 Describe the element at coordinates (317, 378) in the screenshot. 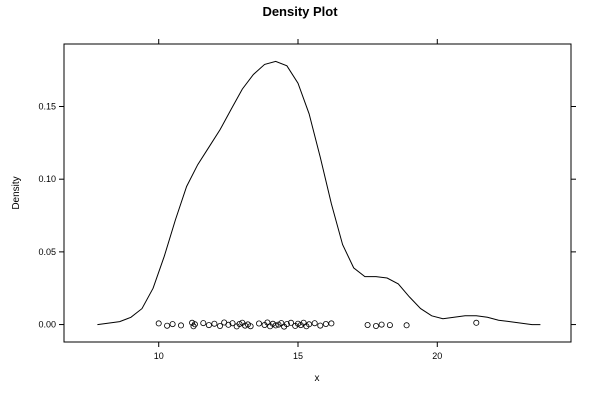

I see `x-axis-label: x` at that location.